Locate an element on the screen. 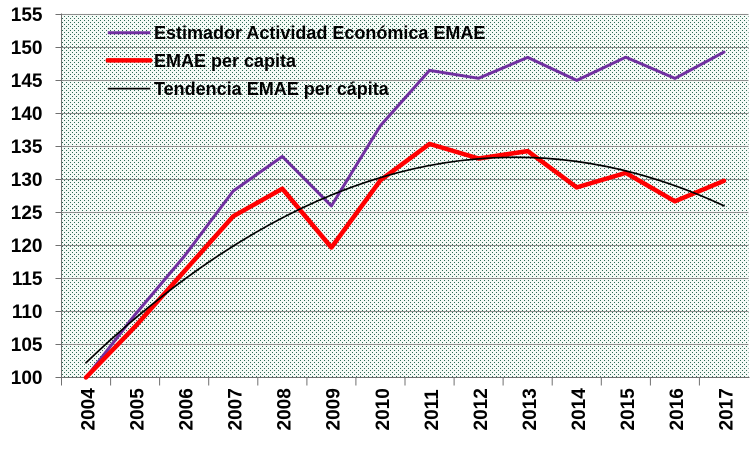 The width and height of the screenshot is (750, 451). svg-text: 2012 is located at coordinates (481, 409).